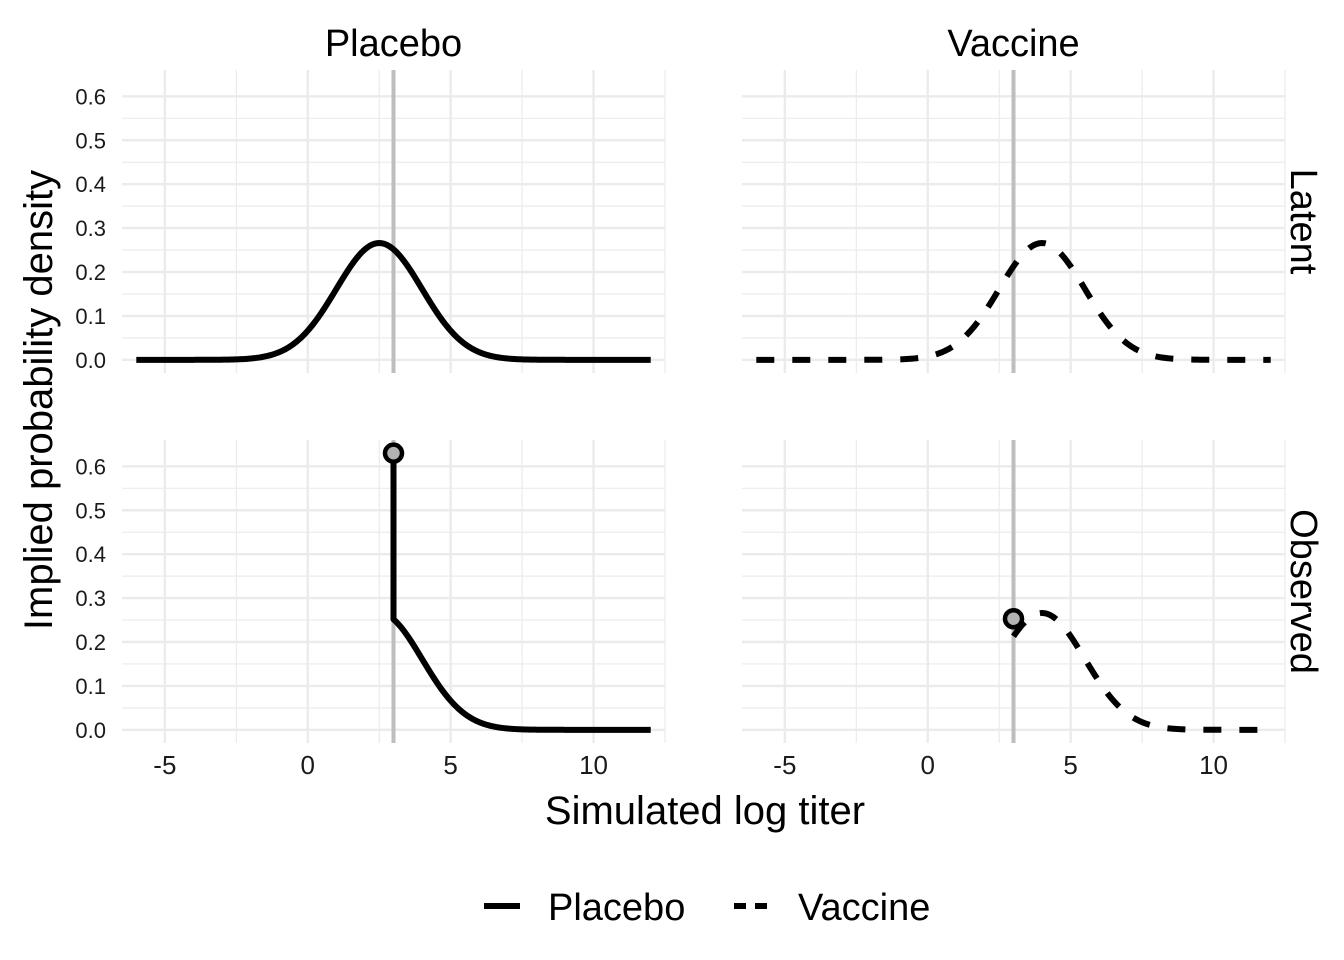 This screenshot has height=960, width=1344. Describe the element at coordinates (393, 44) in the screenshot. I see `column-strip-label: Placebo` at that location.